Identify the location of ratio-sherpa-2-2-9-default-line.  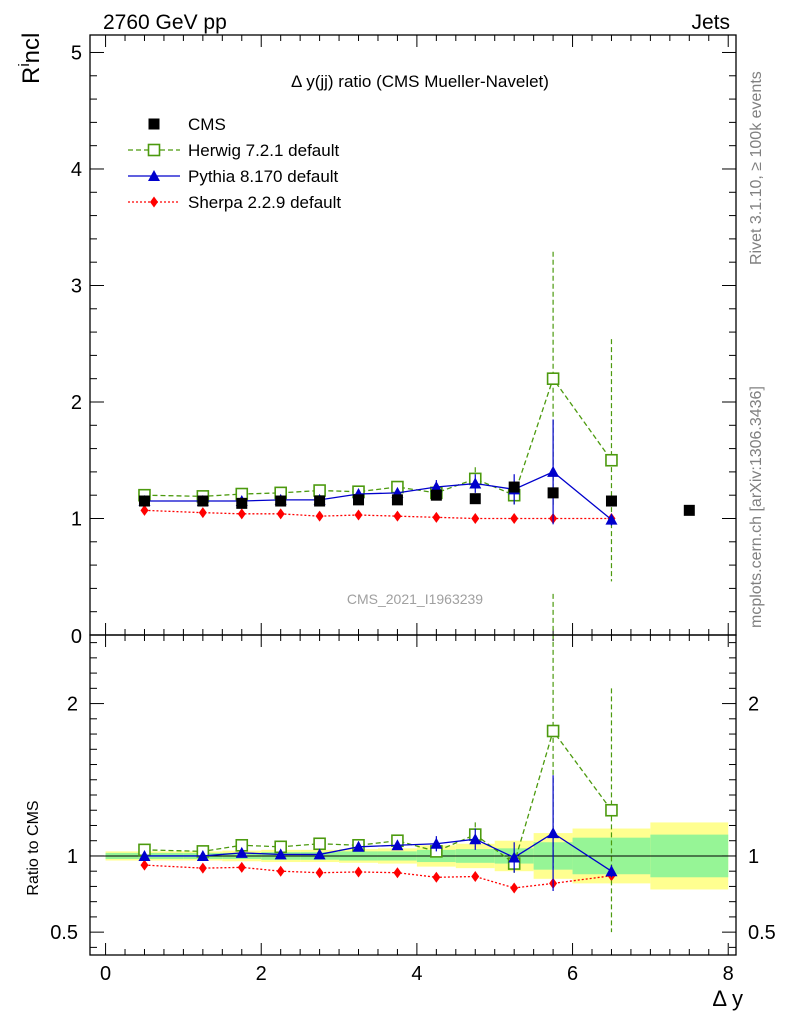
(378, 876).